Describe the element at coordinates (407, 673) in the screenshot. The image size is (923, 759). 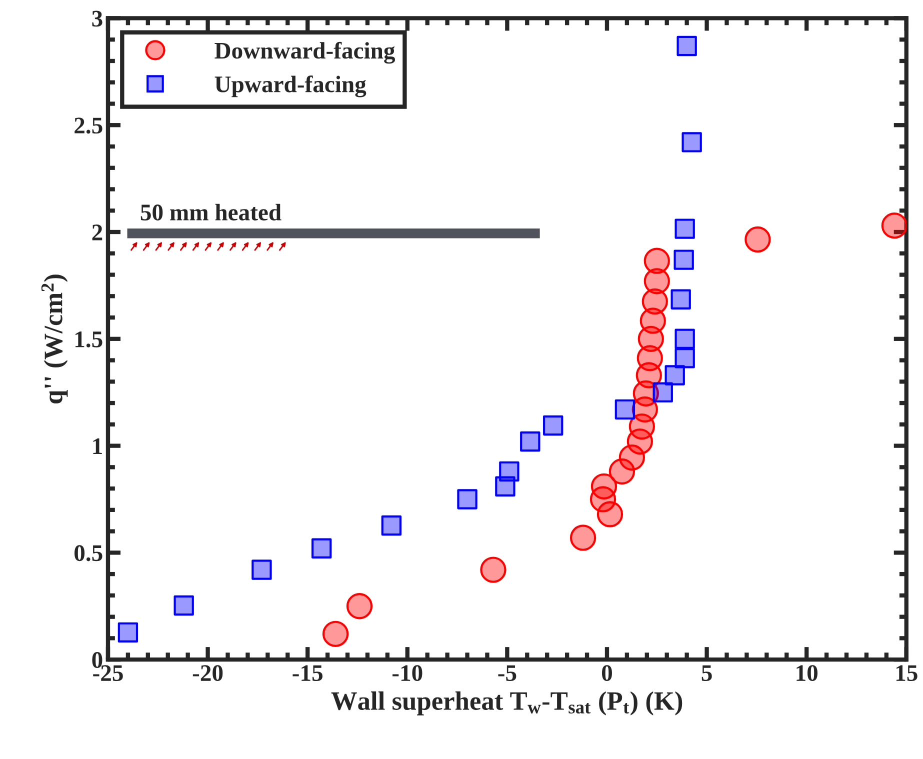
I see `x-tick-label: -10` at that location.